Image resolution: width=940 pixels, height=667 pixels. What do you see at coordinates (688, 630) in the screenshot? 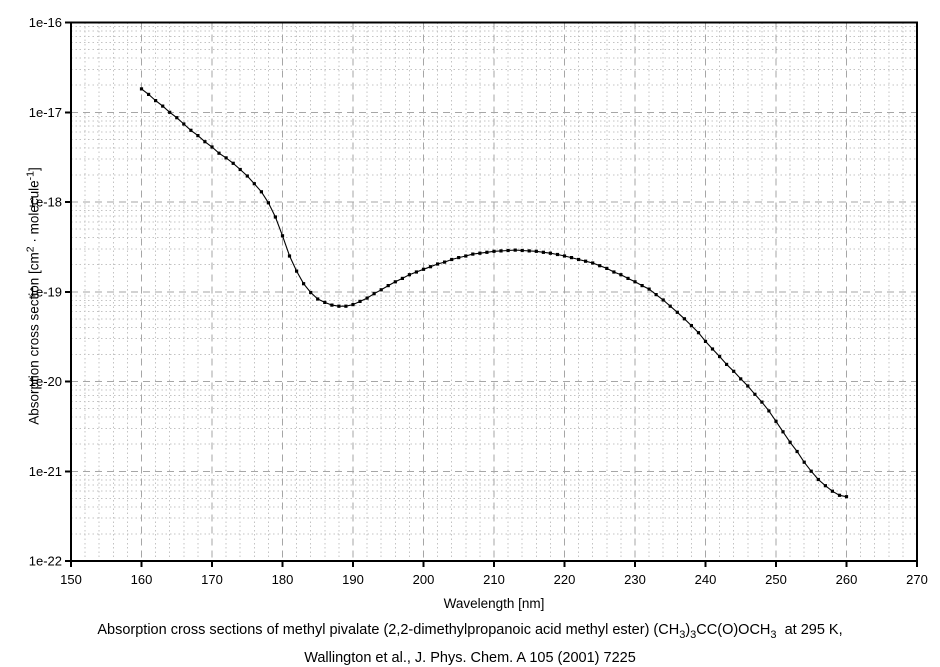
I see `text-segment: )` at bounding box center [688, 630].